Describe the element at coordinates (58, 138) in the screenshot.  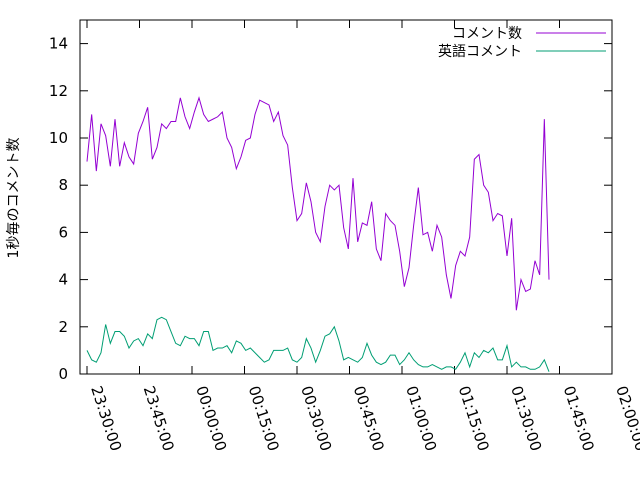
I see `y-tick-label: 10` at that location.